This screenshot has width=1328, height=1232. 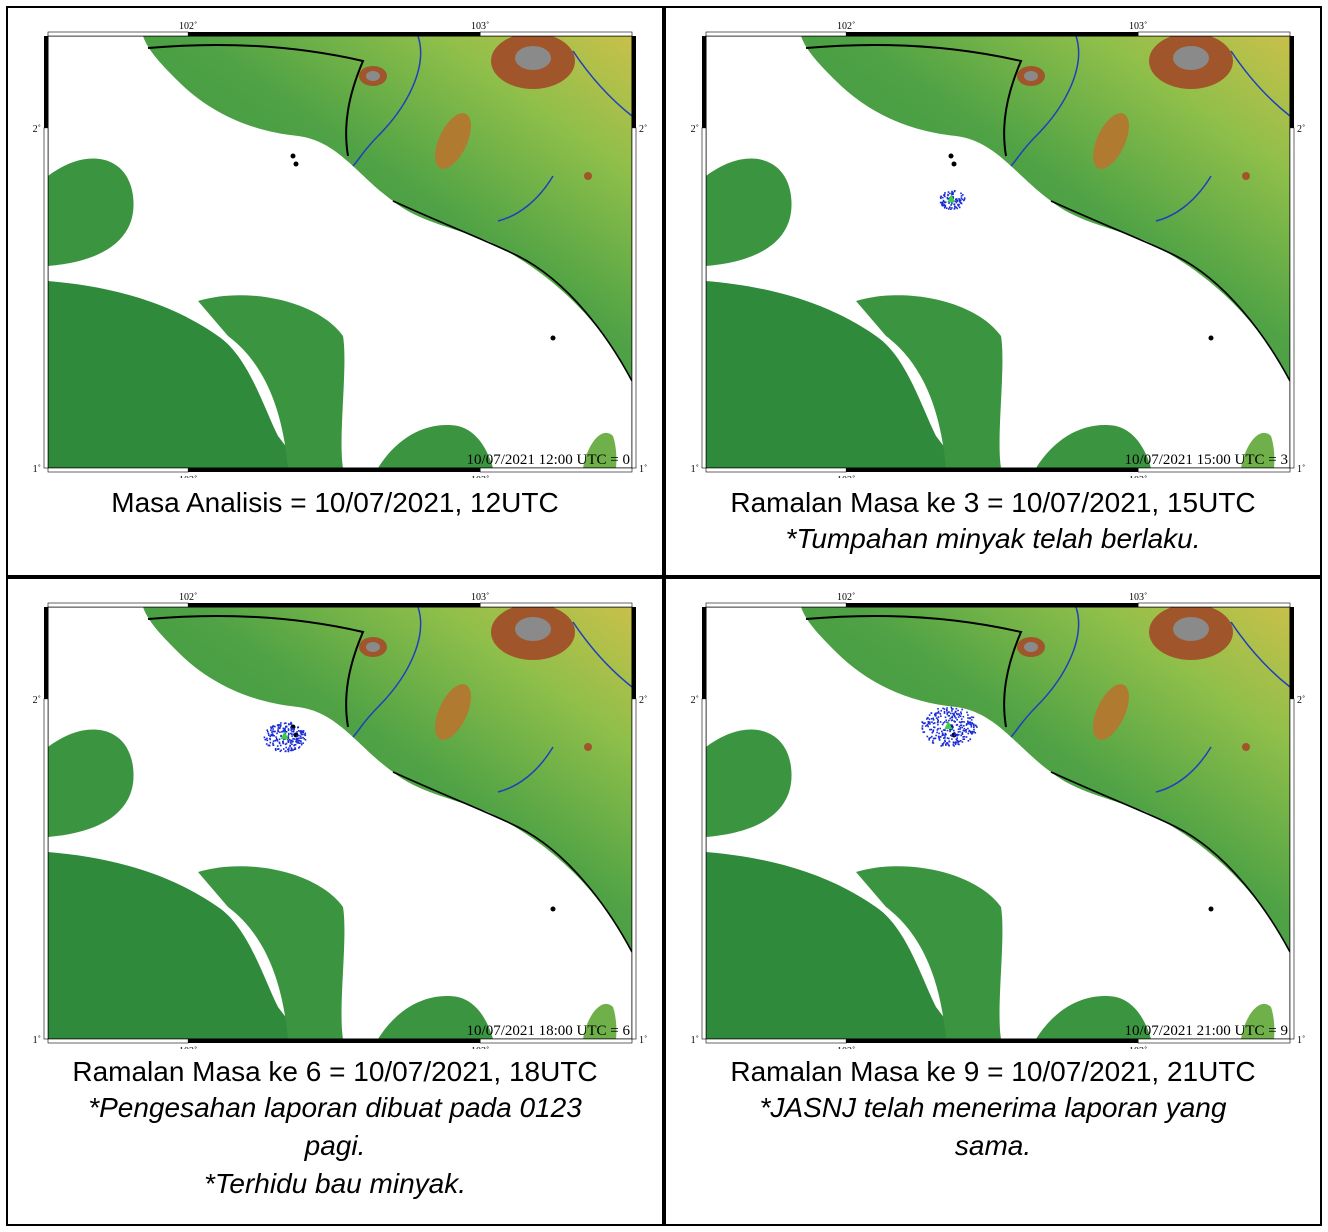 I want to click on spill-source-marker, so click(x=284, y=735).